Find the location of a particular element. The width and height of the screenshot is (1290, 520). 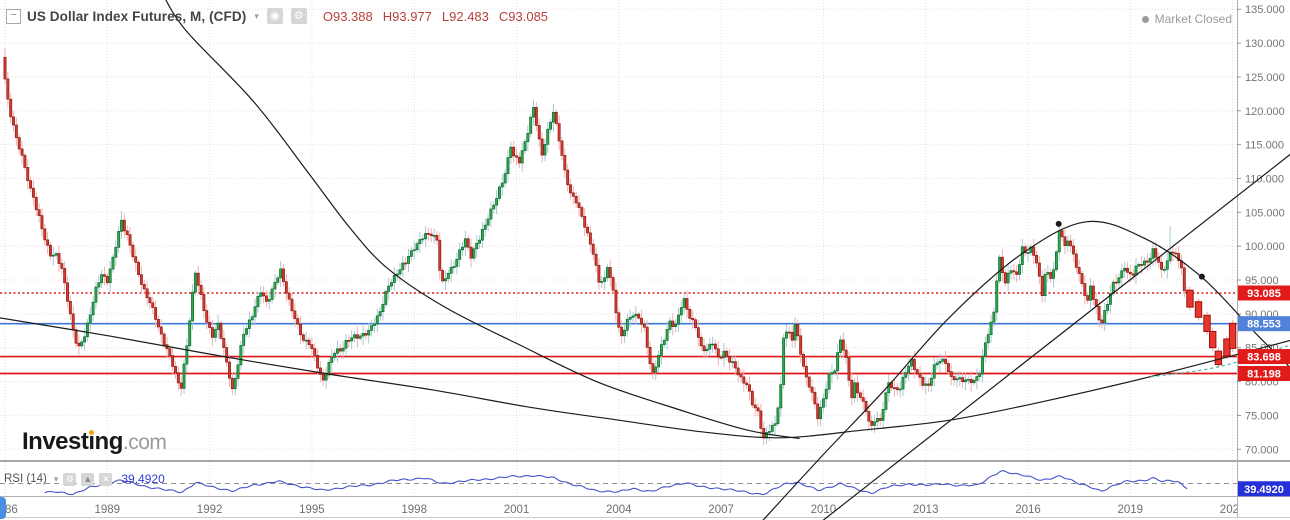

svg-text: 100.000 is located at coordinates (1265, 247).